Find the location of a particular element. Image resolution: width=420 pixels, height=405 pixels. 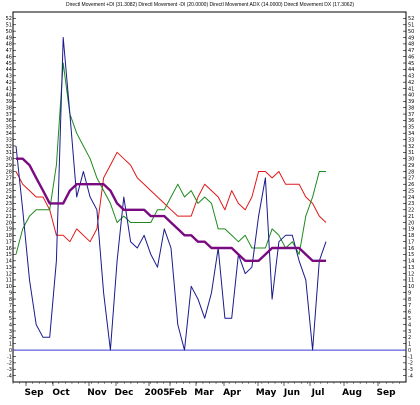

y-tick-label-right: 44 is located at coordinates (411, 70).